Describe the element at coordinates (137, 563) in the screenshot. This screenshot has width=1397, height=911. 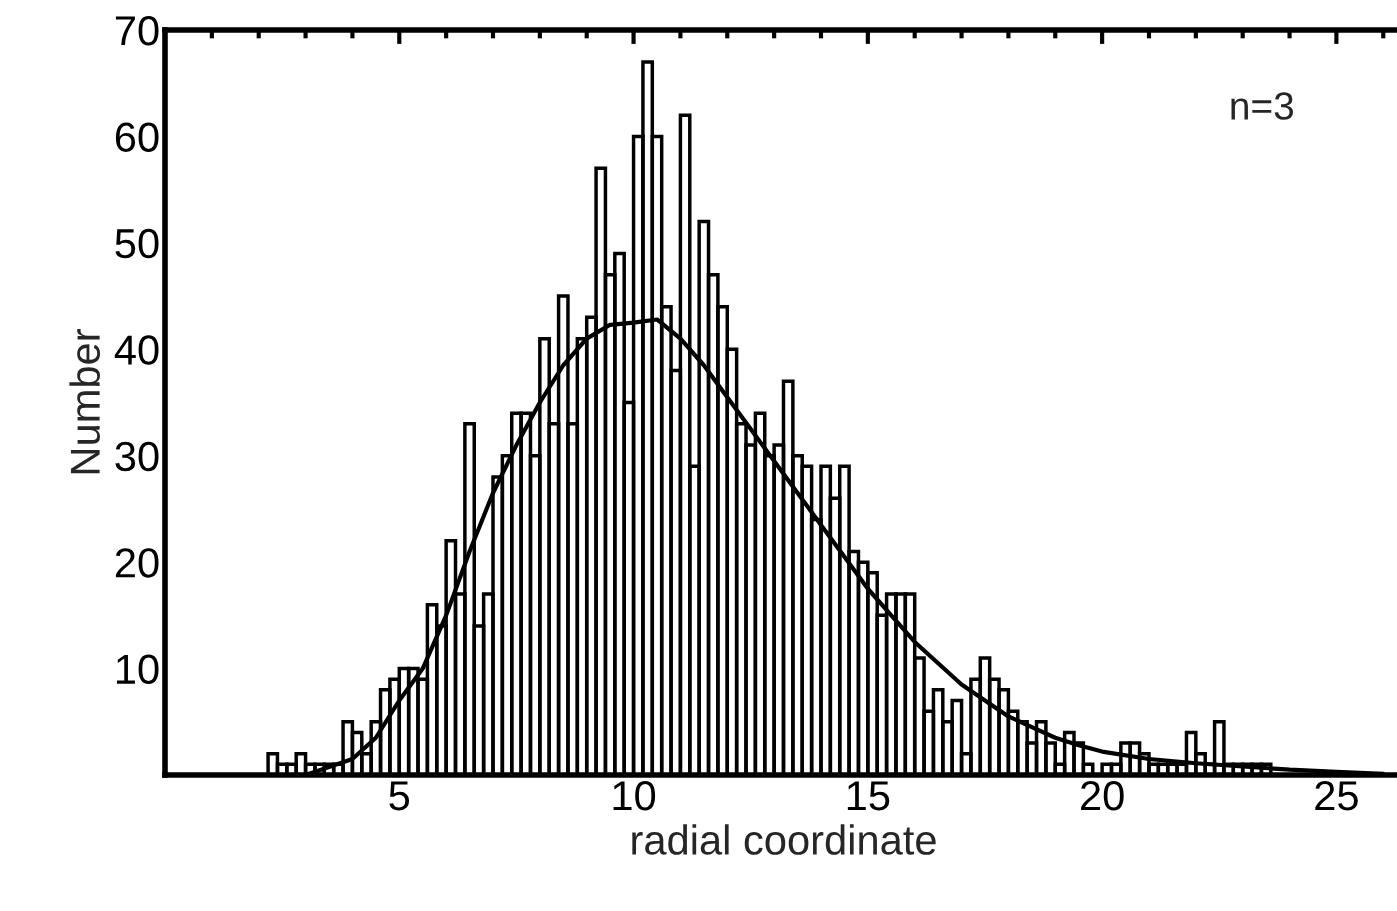
I see `y-tick-label: 20` at that location.